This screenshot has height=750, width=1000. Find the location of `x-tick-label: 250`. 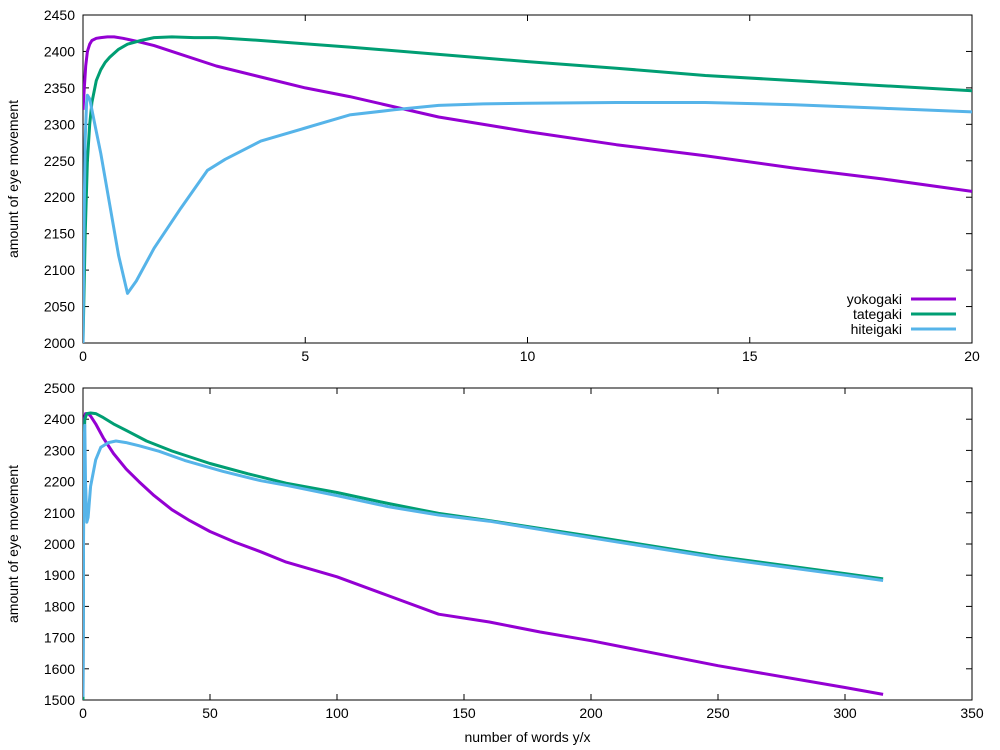

x-tick-label: 250 is located at coordinates (718, 713).